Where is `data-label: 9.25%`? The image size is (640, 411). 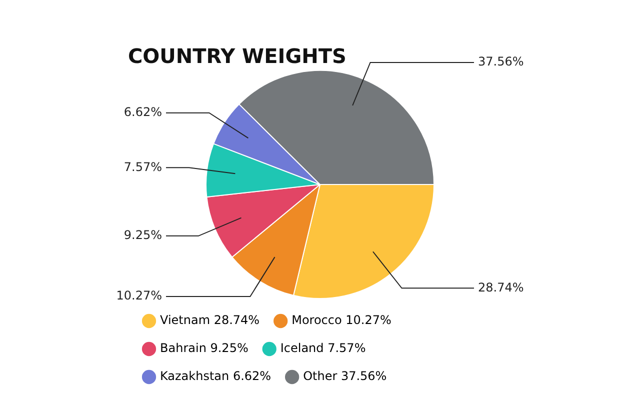 data-label: 9.25% is located at coordinates (143, 235).